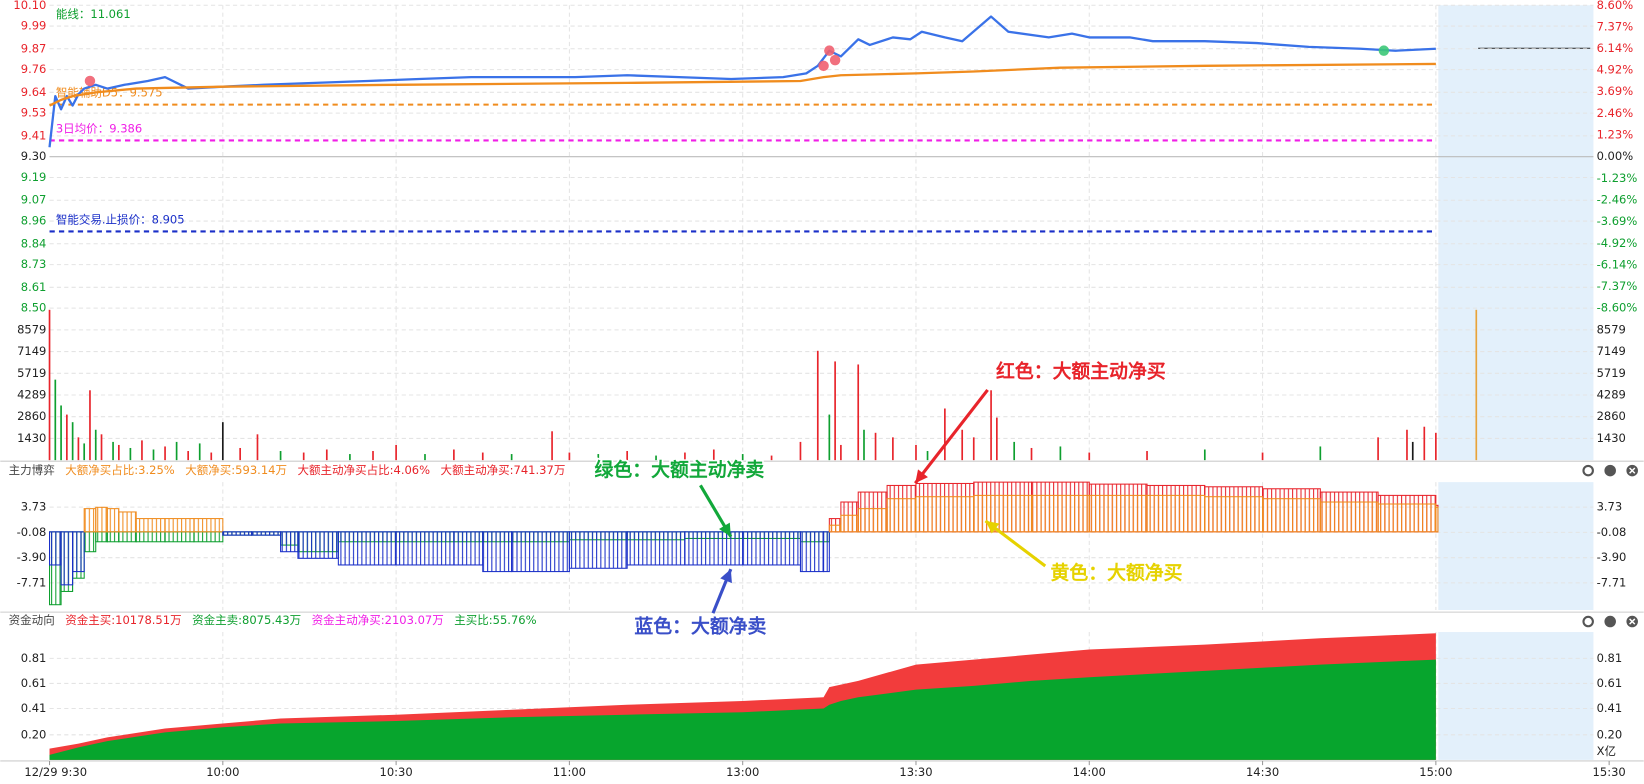 The width and height of the screenshot is (1644, 784). I want to click on y-unit: X亿, so click(1606, 751).